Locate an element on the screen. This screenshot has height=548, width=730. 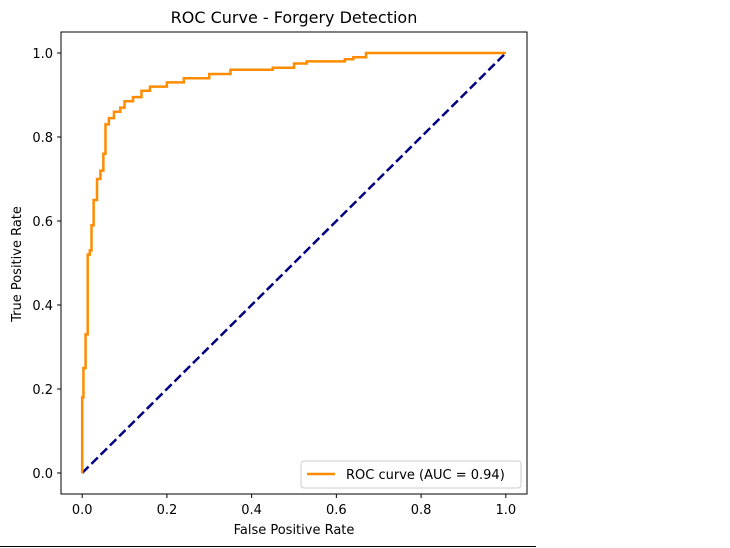
x-tick-label: 0.4 is located at coordinates (251, 510).